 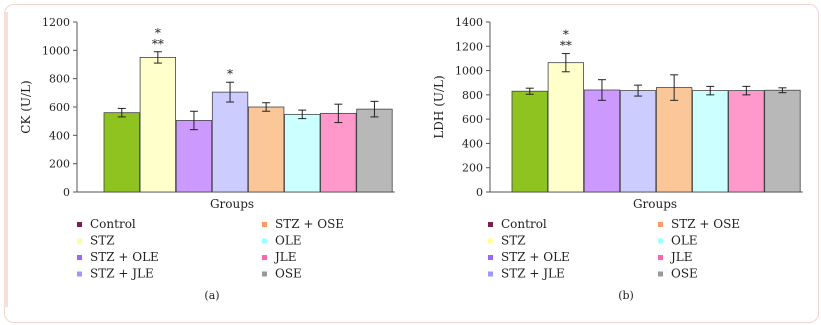 I want to click on b-y-tick-label: 1200, so click(x=469, y=46).